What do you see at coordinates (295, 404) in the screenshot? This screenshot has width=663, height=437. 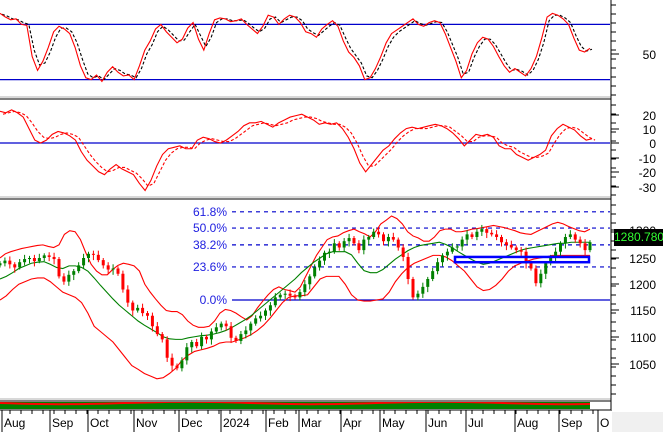 I see `volume-panel` at bounding box center [295, 404].